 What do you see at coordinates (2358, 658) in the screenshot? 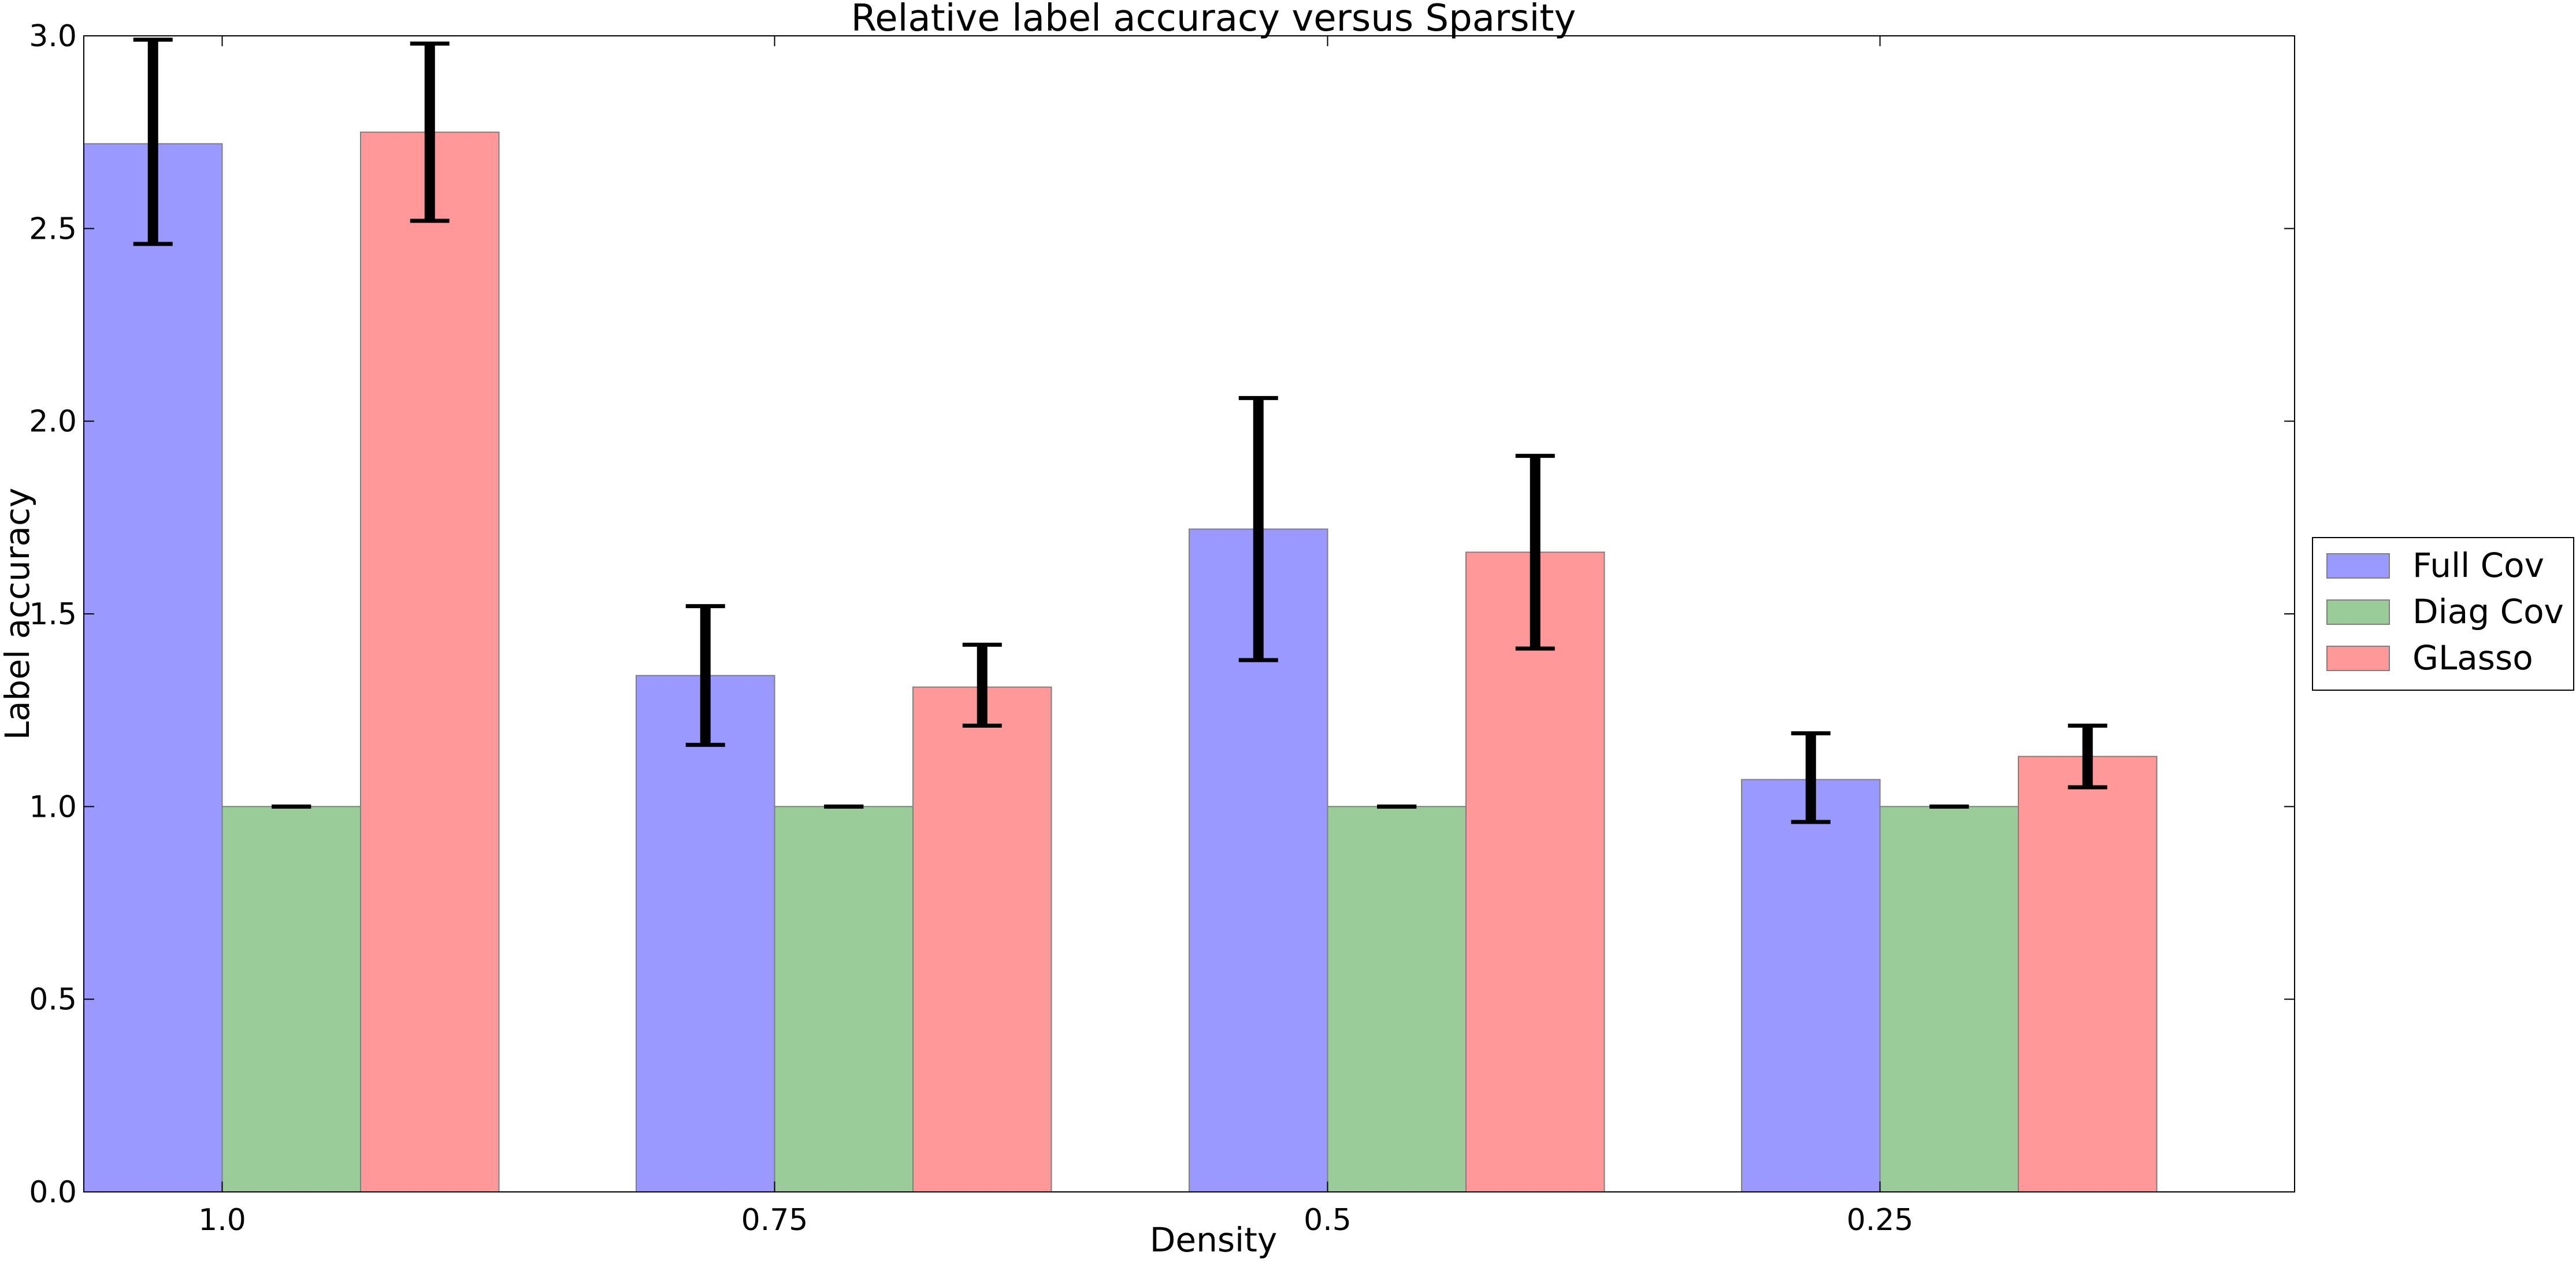
I see `legend-swatch-glasso` at bounding box center [2358, 658].